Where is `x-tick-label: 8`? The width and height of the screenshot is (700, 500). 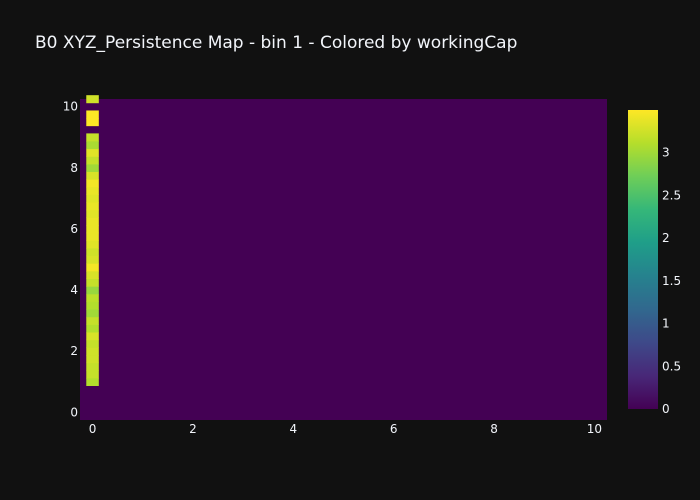
x-tick-label: 8 is located at coordinates (494, 429).